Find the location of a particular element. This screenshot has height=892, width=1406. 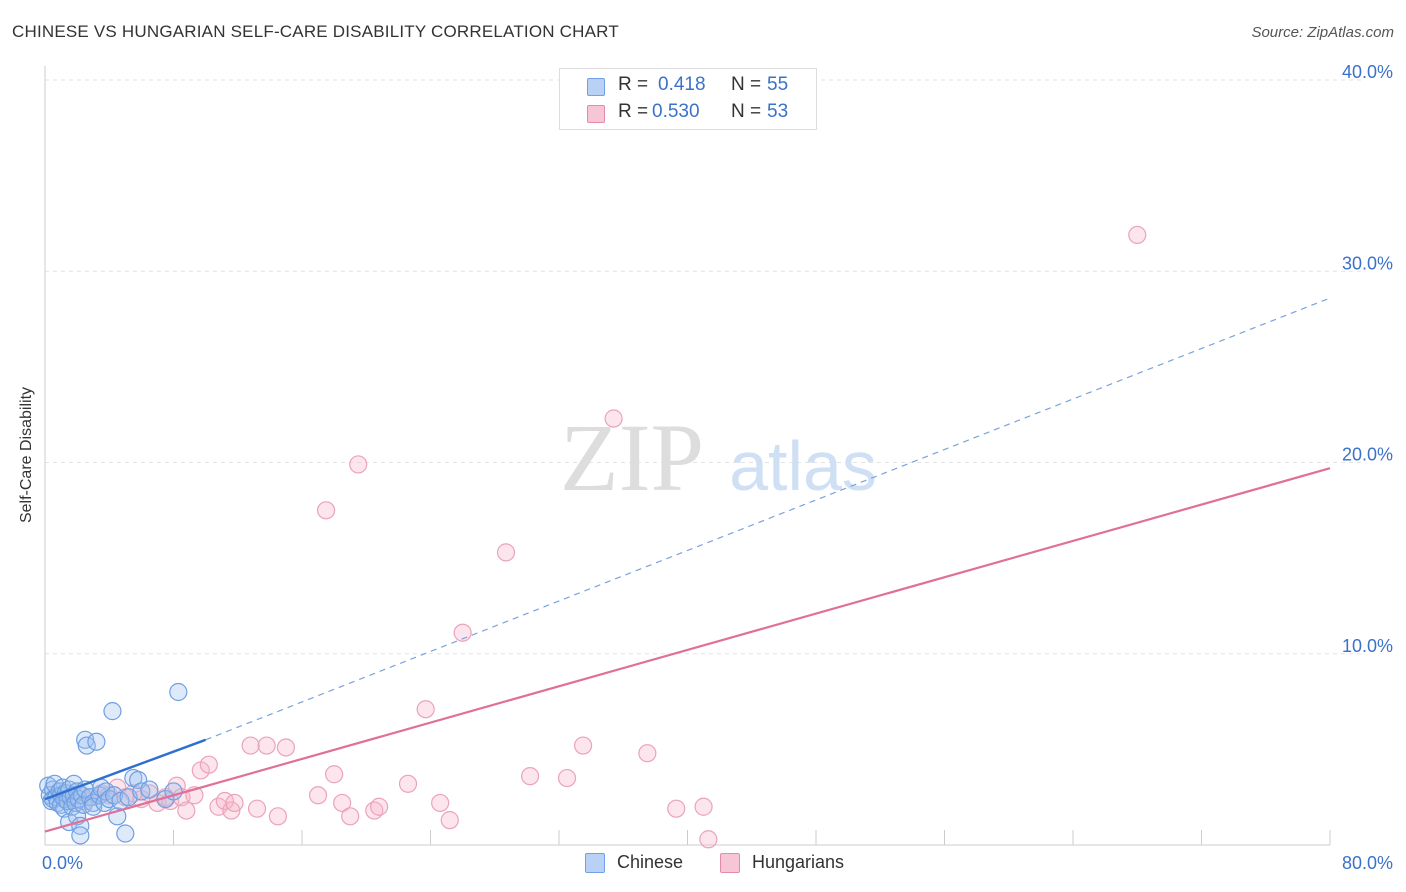

y-tick-label: 10.0% is located at coordinates (1367, 646).